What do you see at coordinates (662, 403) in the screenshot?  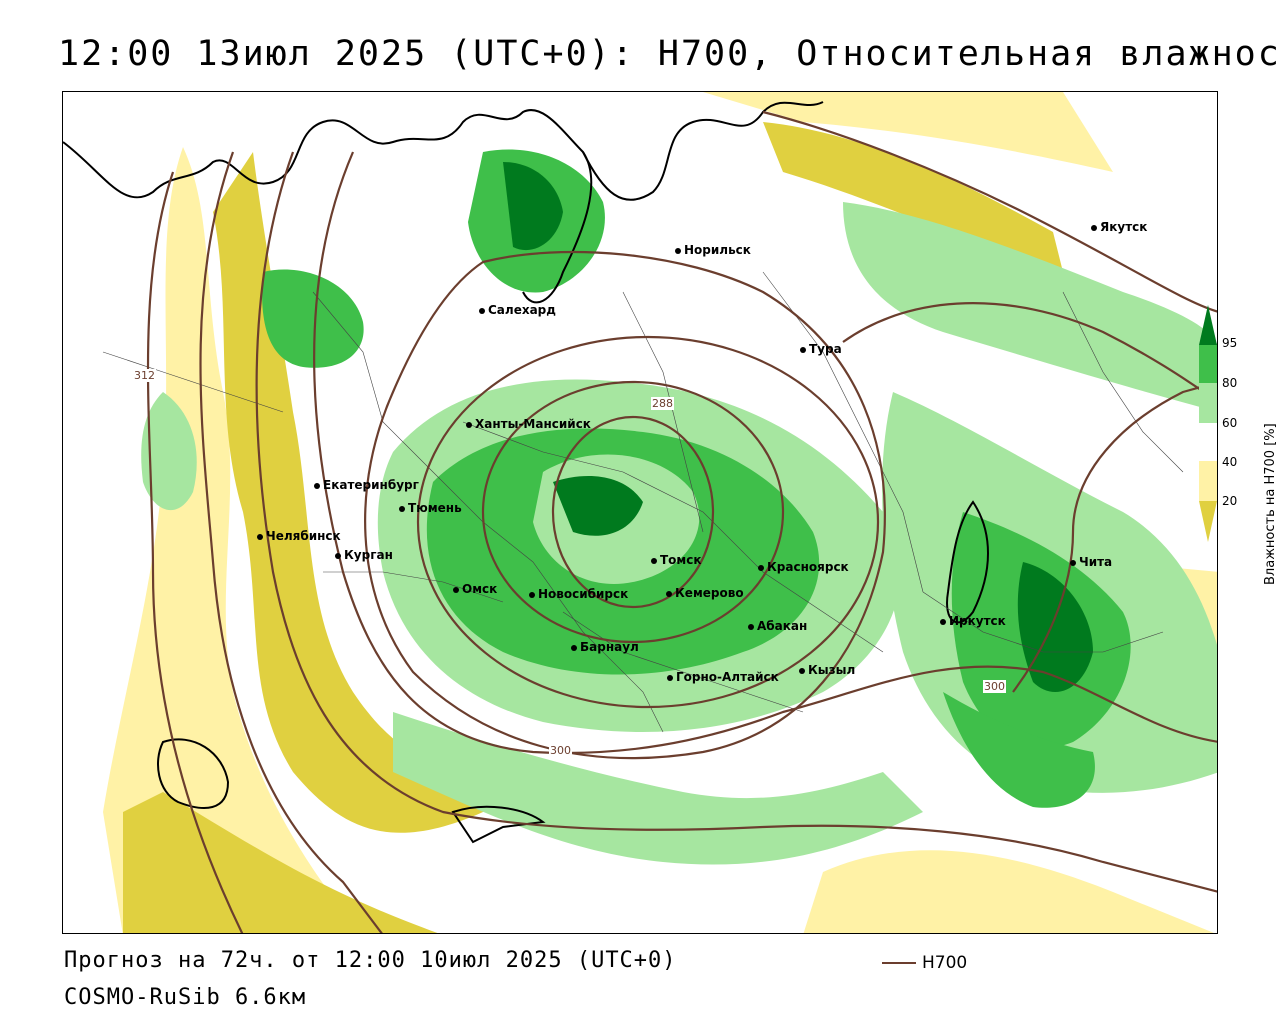 I see `contour-label: 288` at bounding box center [662, 403].